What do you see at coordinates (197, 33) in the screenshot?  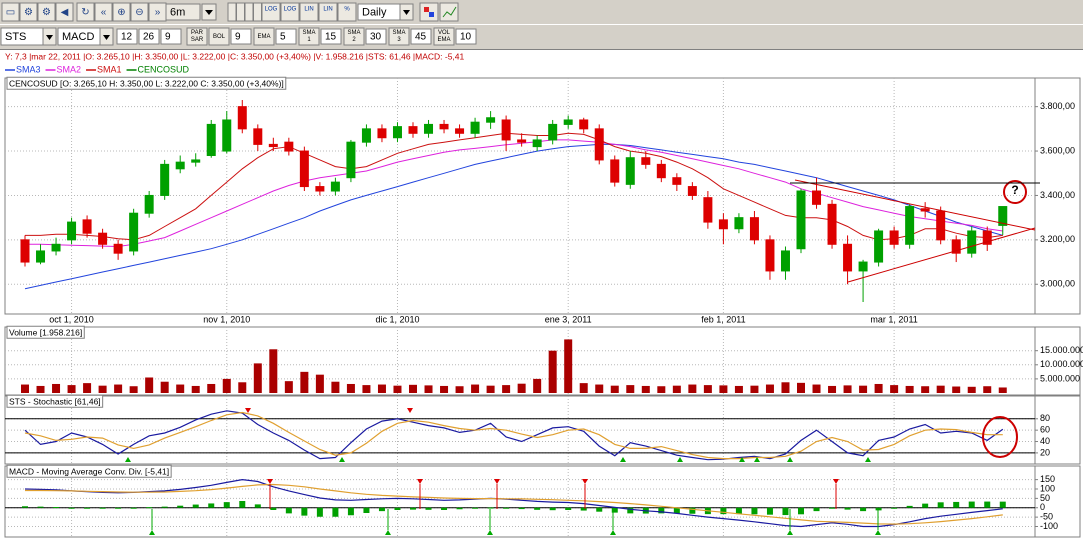 I see `overlay-label: PAR` at bounding box center [197, 33].